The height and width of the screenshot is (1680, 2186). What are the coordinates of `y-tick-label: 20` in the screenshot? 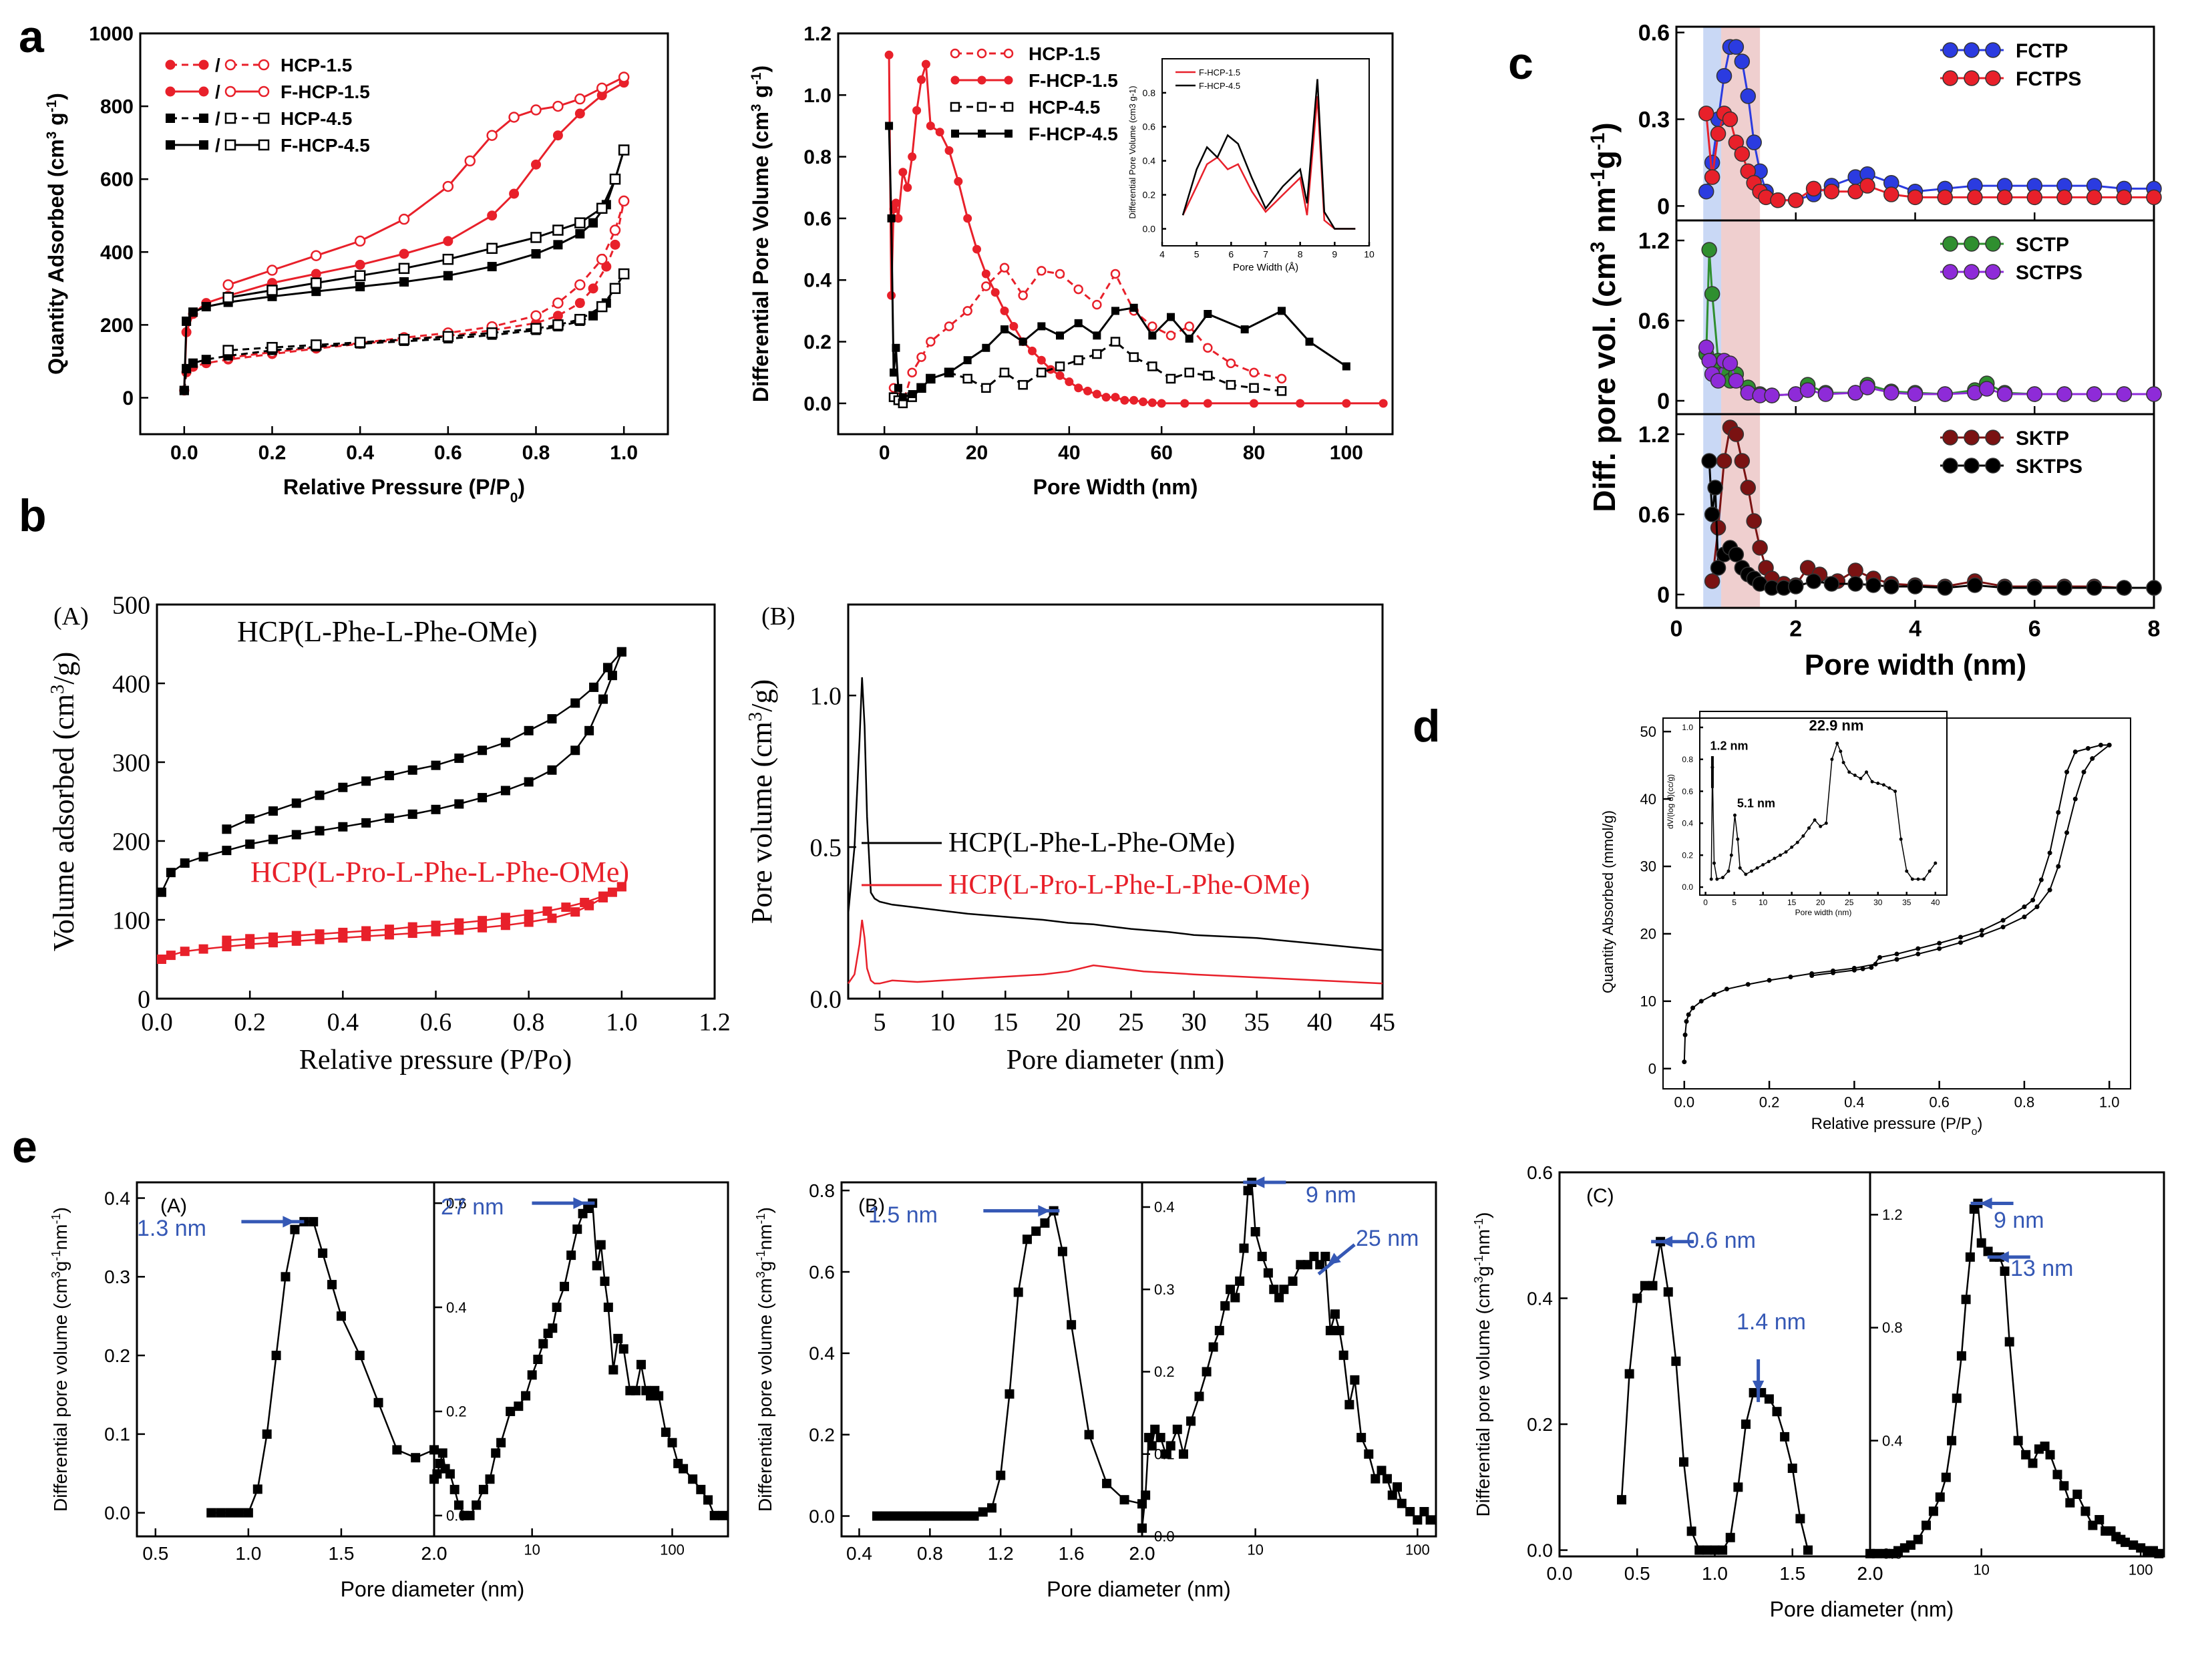 It's located at (1648, 934).